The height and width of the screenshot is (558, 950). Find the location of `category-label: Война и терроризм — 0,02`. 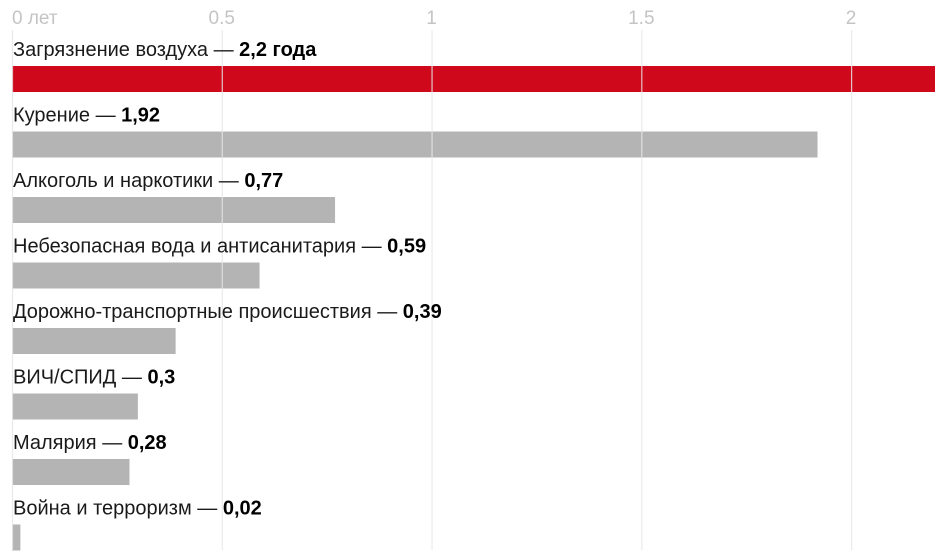

category-label: Война и терроризм — 0,02 is located at coordinates (137, 509).